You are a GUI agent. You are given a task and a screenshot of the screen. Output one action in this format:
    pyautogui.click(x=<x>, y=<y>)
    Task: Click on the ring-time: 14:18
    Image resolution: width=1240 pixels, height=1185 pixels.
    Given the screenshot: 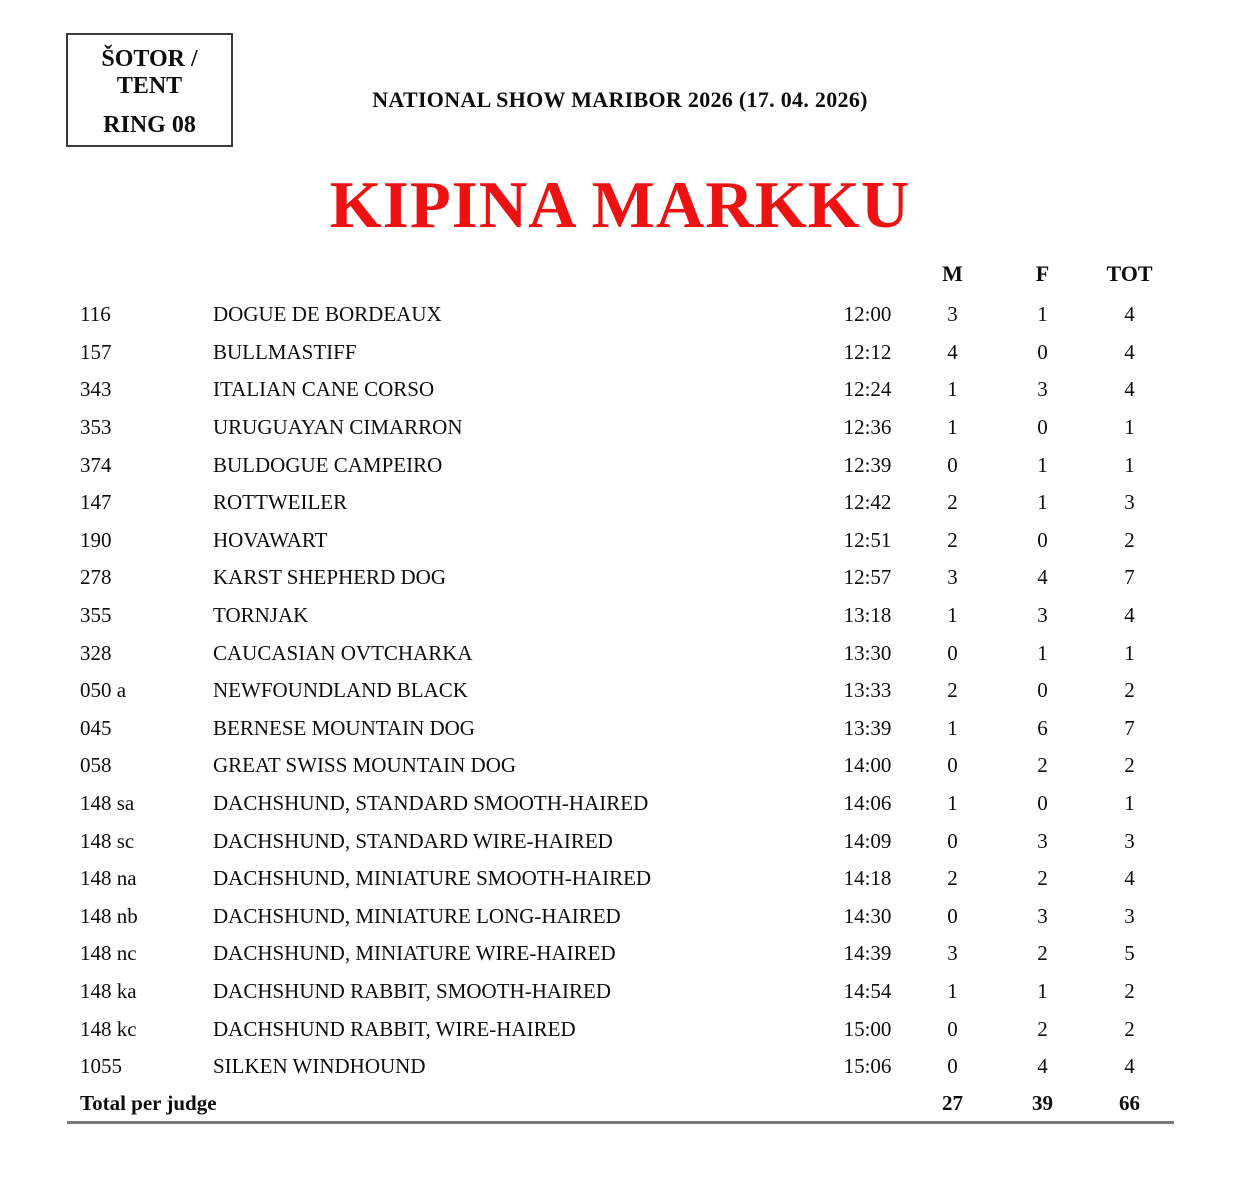 What is the action you would take?
    pyautogui.click(x=867, y=878)
    